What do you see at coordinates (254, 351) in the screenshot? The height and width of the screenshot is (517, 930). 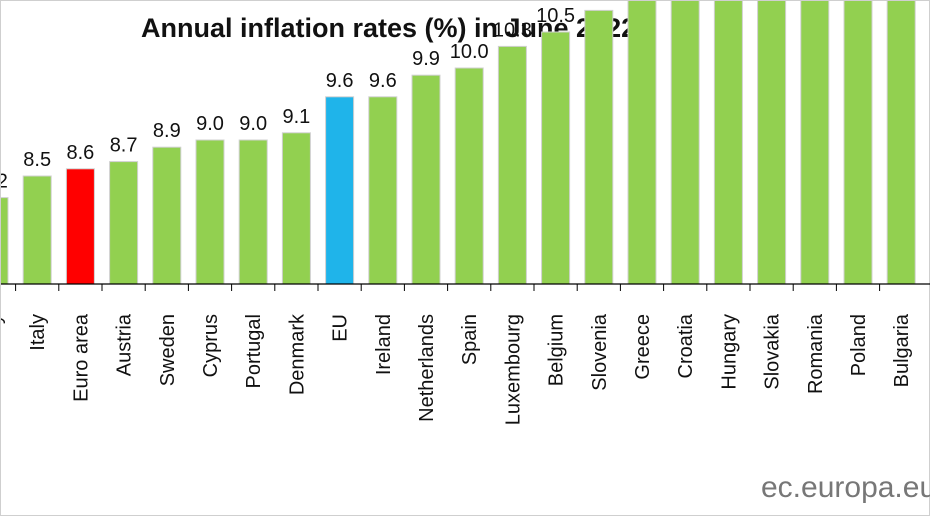 I see `tick-label-portugal: Portugal` at bounding box center [254, 351].